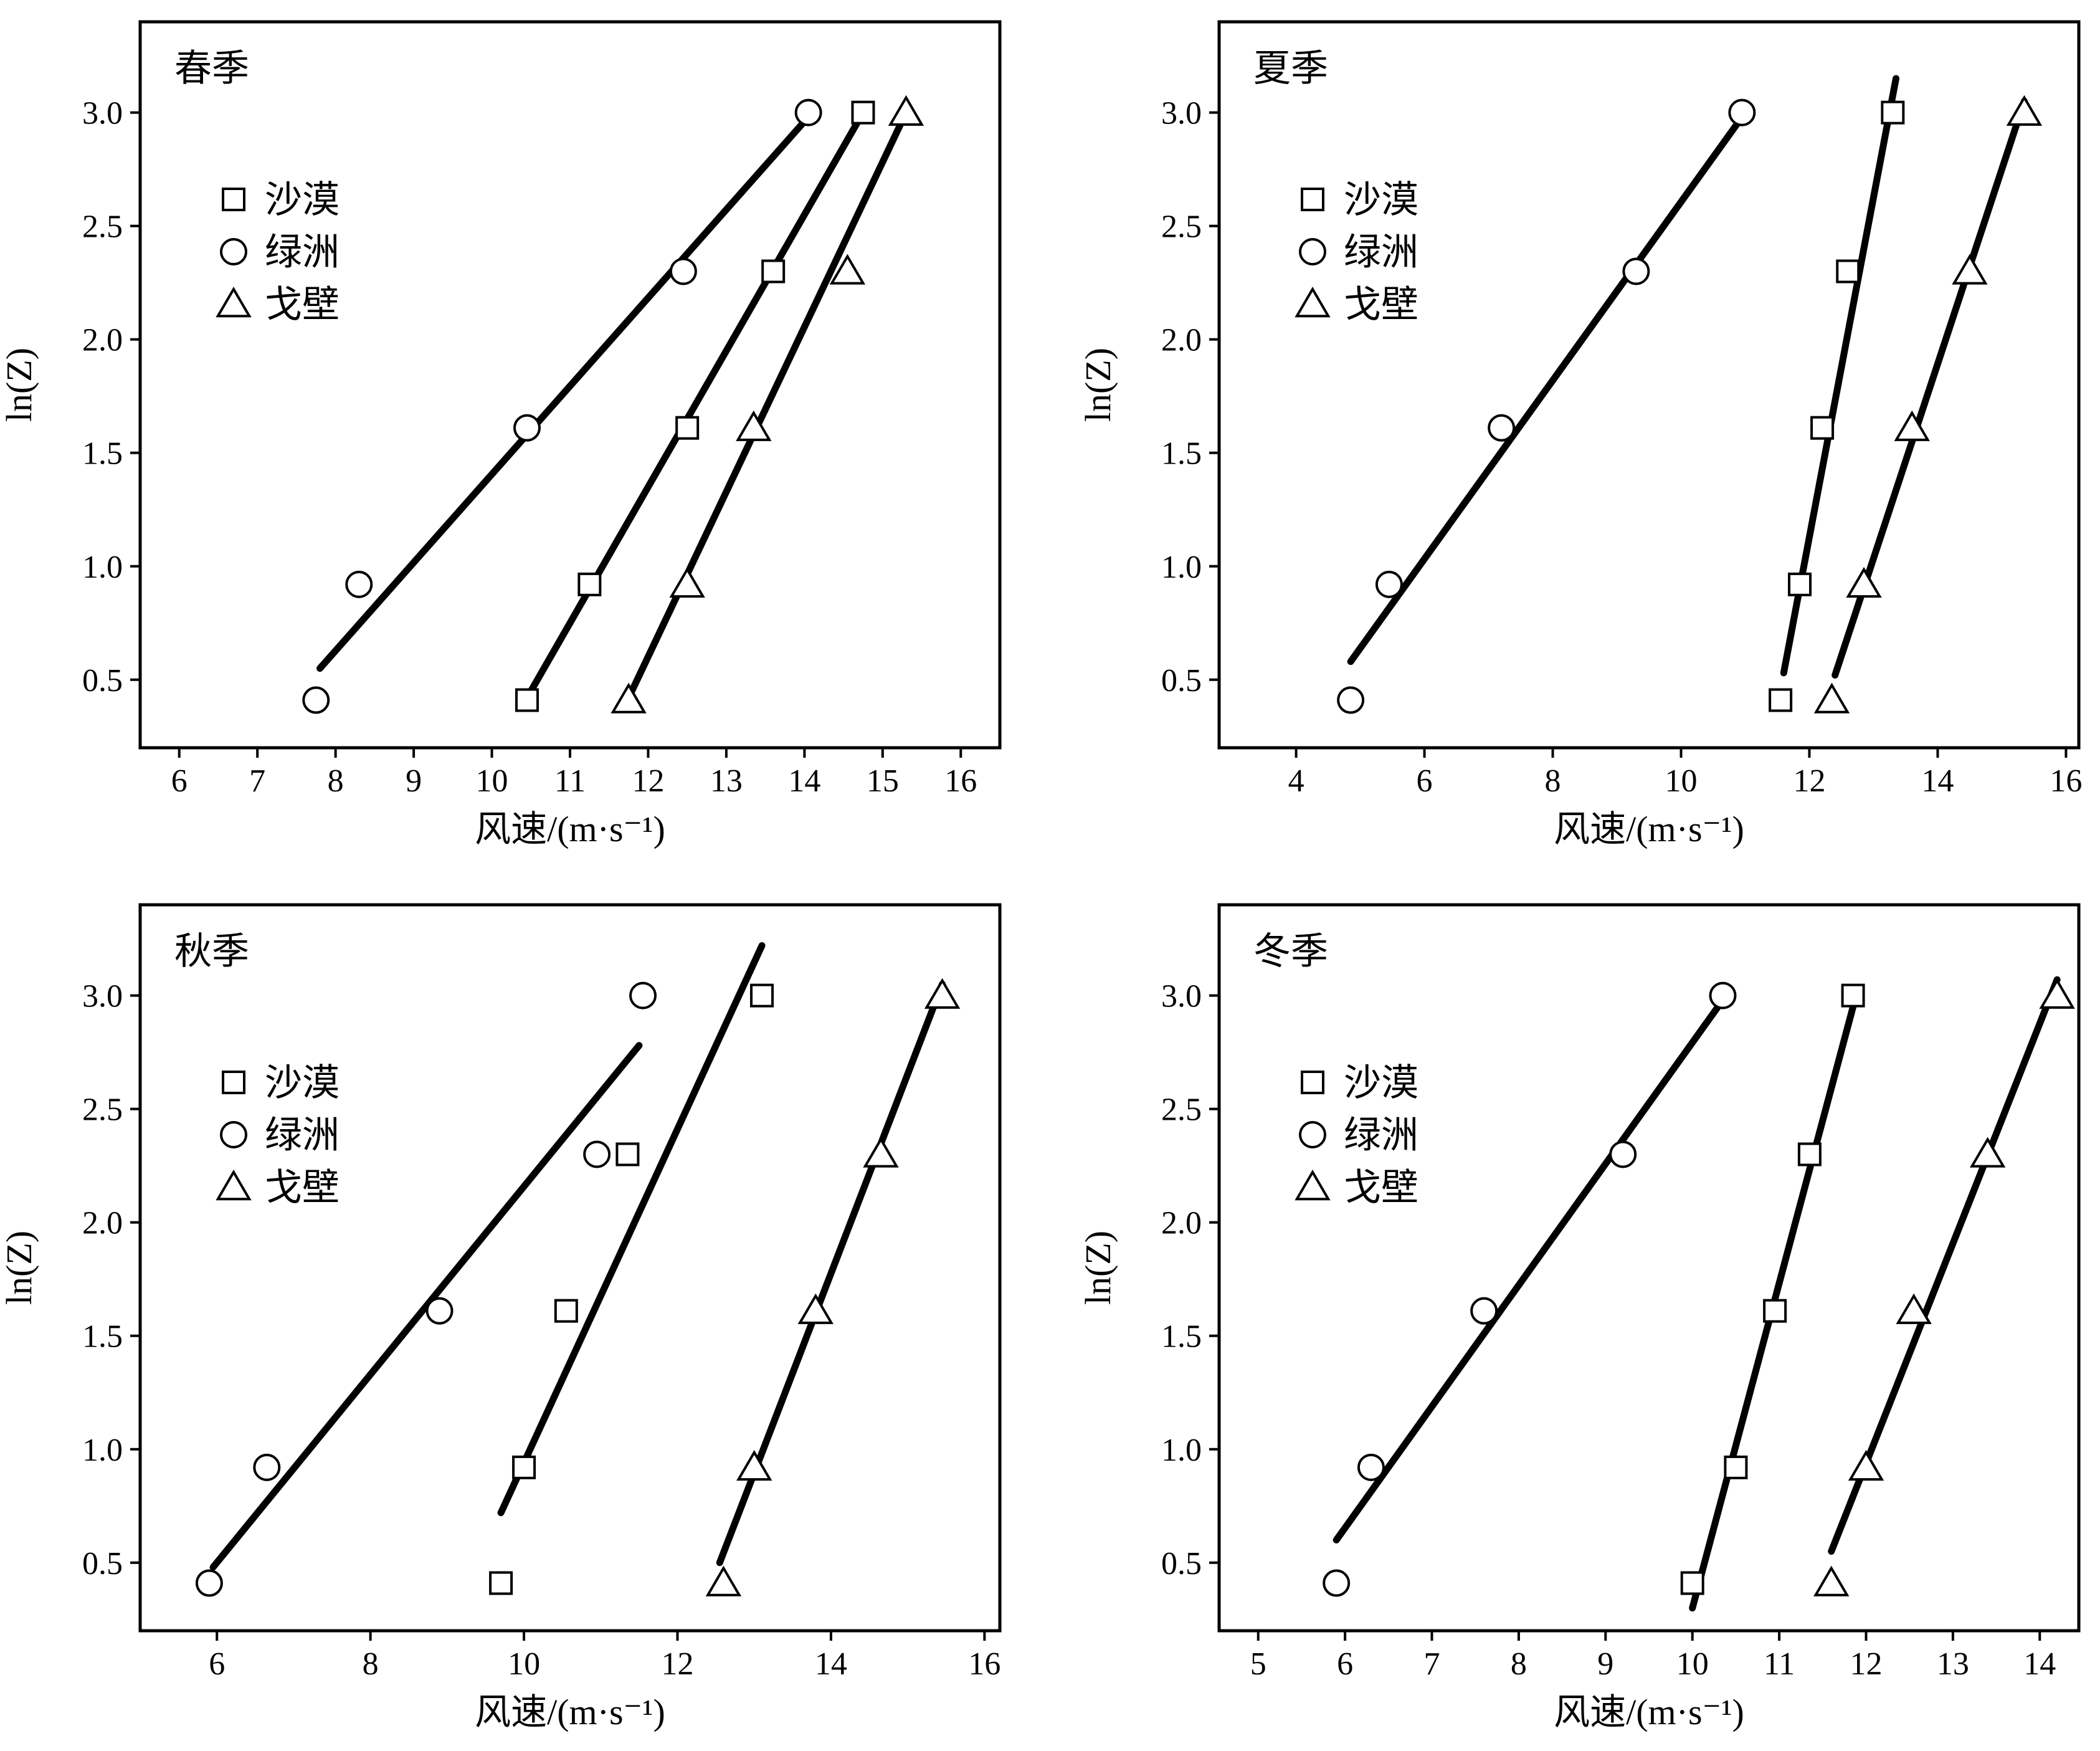  Describe the element at coordinates (1258, 1664) in the screenshot. I see `x-tick-label: 5` at that location.